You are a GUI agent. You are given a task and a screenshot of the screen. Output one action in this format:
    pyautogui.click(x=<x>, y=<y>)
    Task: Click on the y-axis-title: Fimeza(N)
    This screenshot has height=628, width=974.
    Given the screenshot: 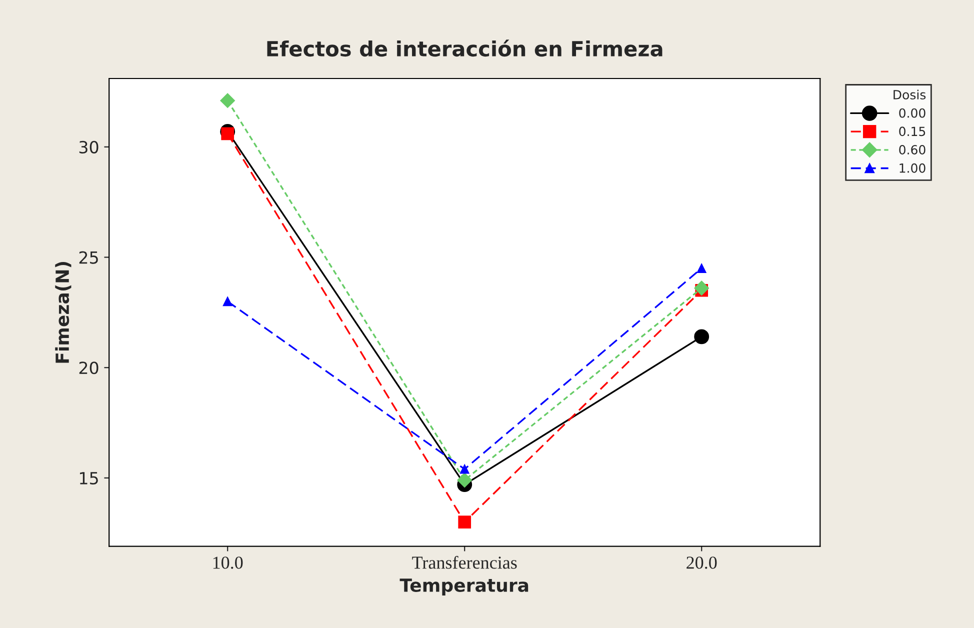 What is the action you would take?
    pyautogui.click(x=63, y=312)
    